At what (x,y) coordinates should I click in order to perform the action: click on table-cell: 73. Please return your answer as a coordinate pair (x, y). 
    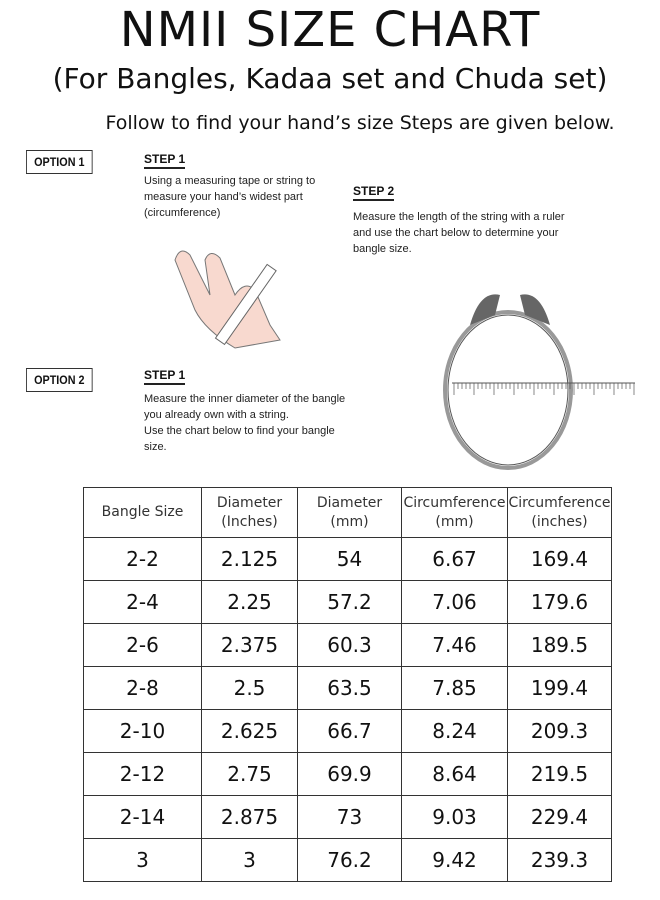
    Looking at the image, I should click on (349, 817).